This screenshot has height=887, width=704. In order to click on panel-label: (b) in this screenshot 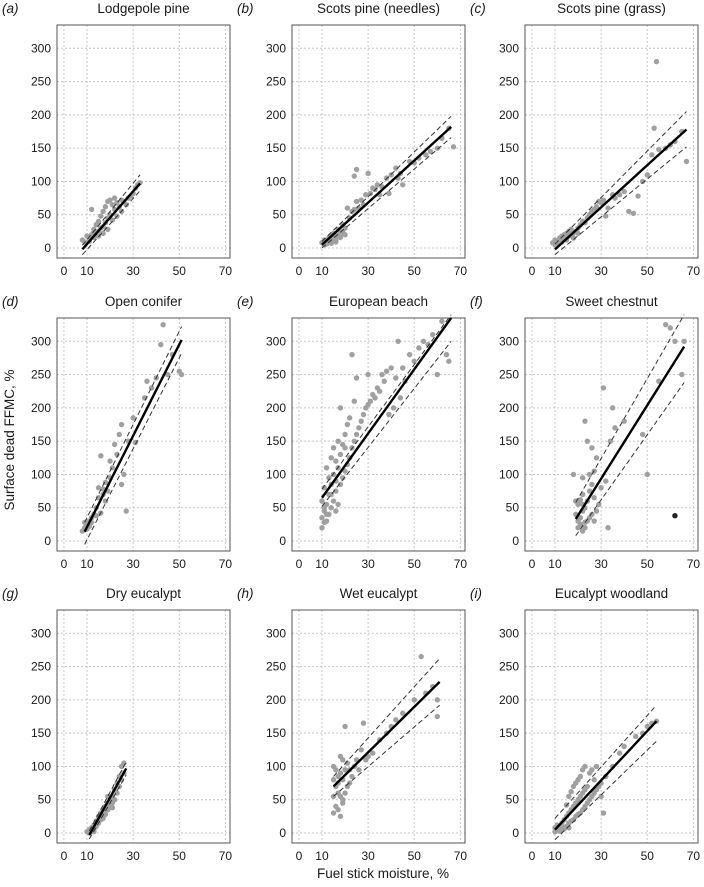, I will do `click(245, 8)`.